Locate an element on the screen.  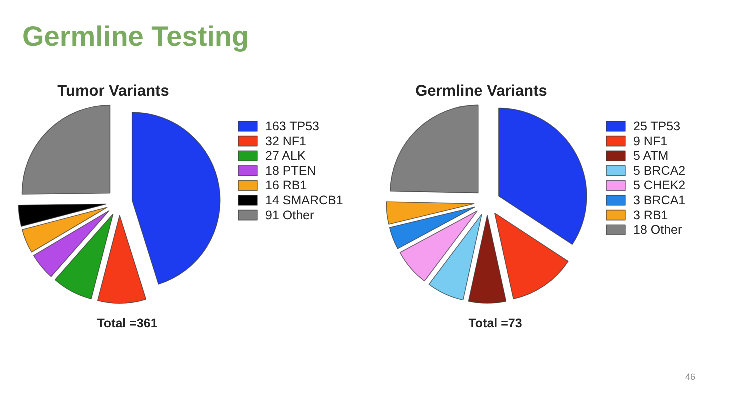
legend-label: 32 NF1 is located at coordinates (286, 141).